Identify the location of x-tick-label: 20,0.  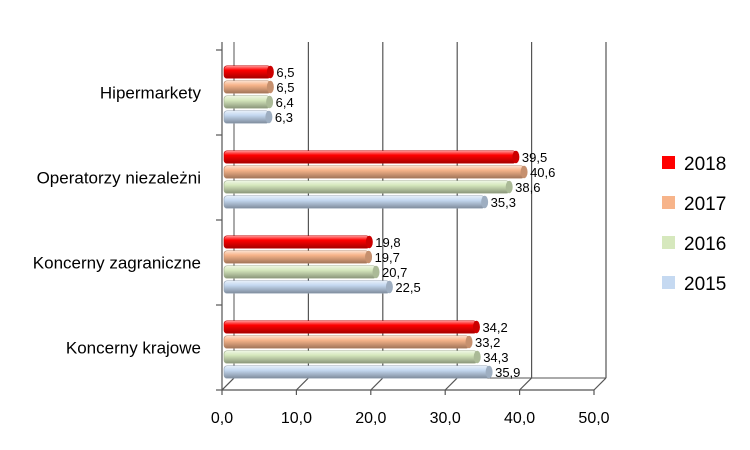
(370, 418).